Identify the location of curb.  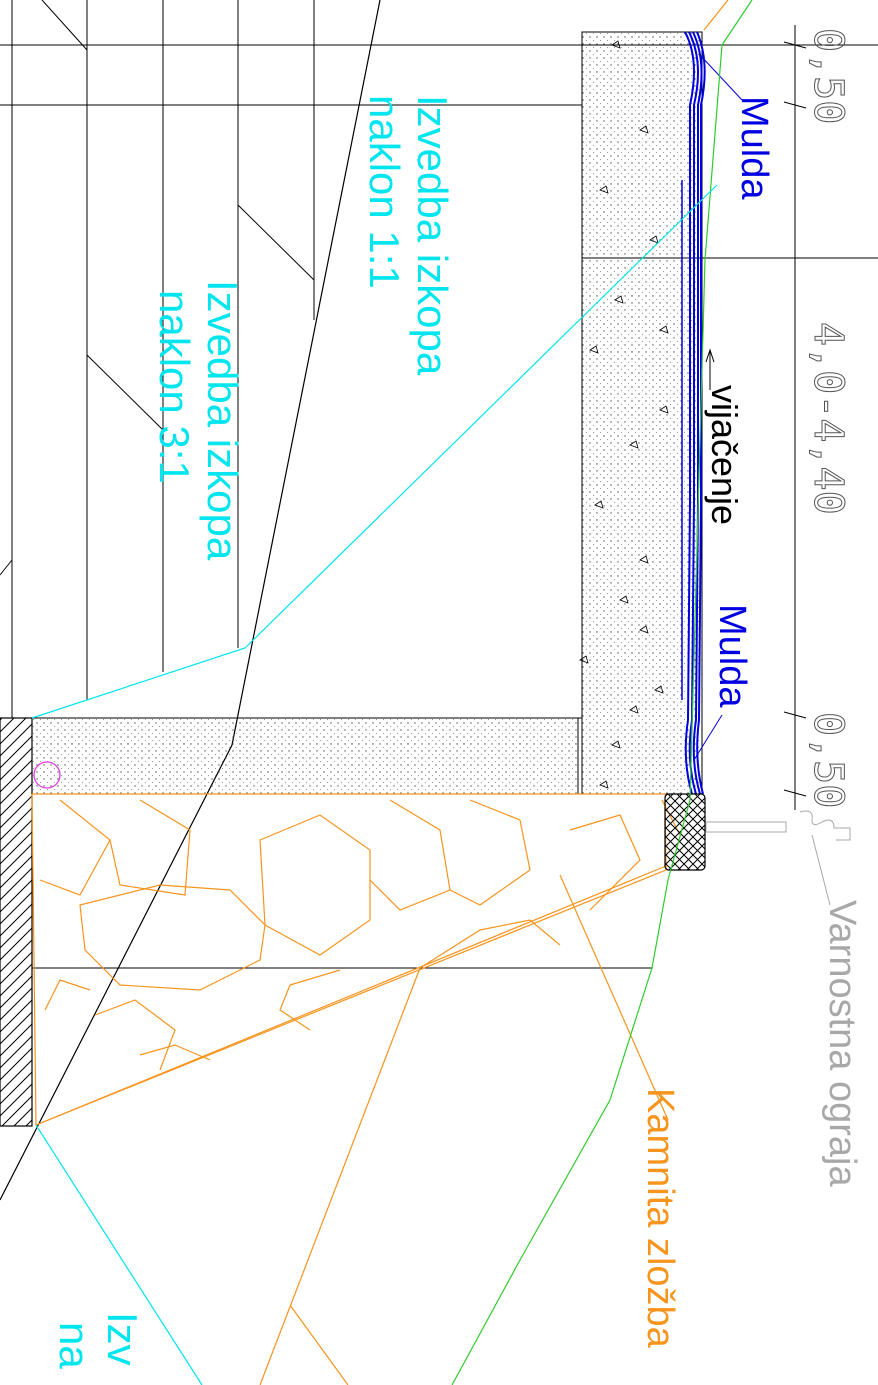
(685, 832).